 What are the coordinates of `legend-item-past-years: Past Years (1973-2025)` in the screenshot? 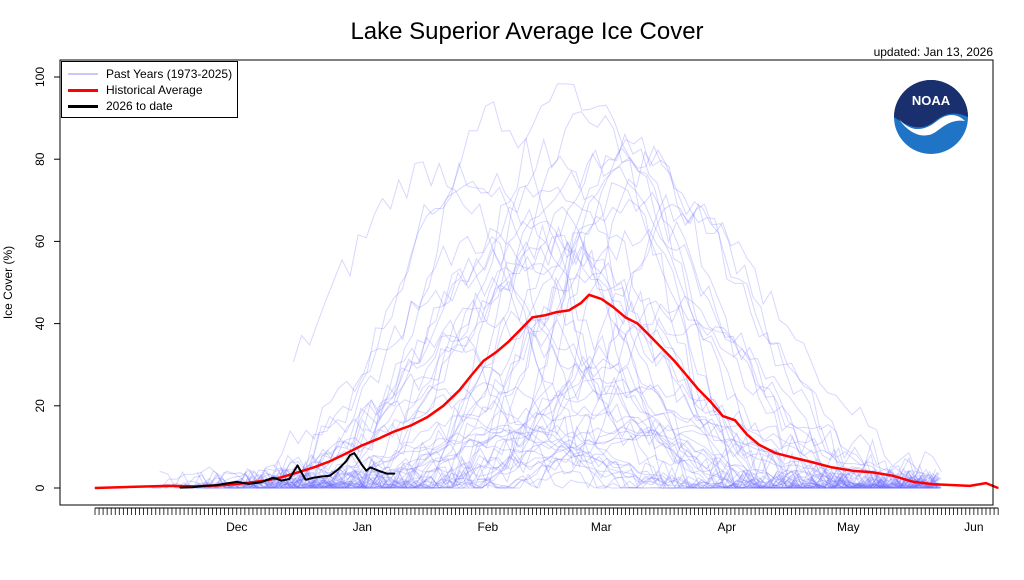 It's located at (150, 74).